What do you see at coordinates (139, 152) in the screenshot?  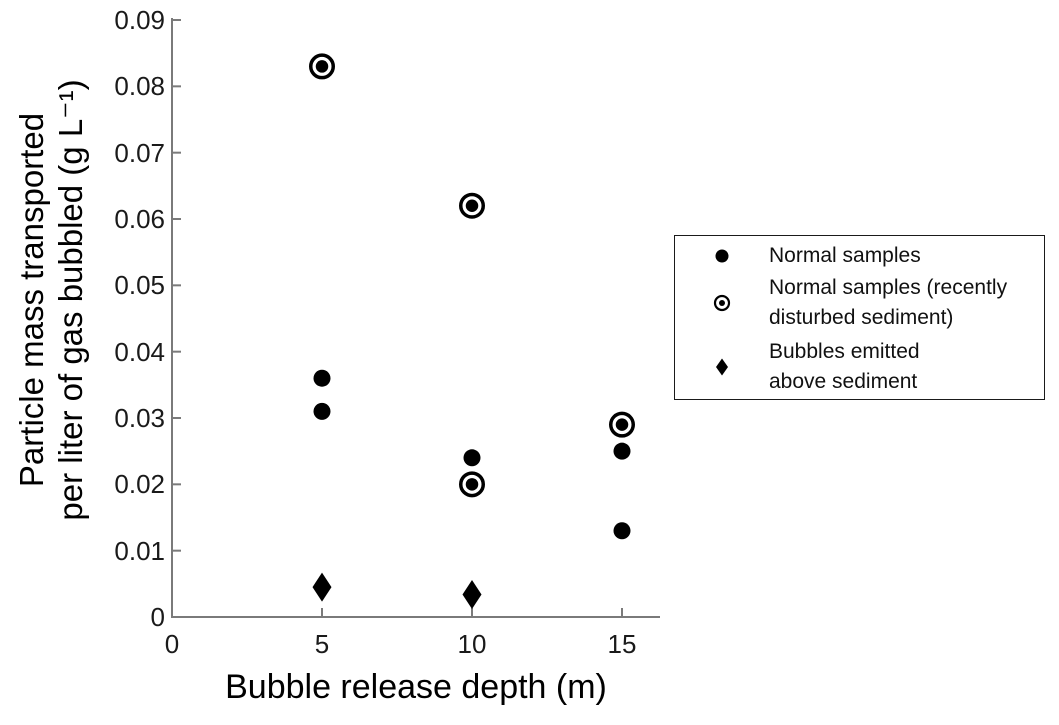 I see `y-tick-label: 0.07` at bounding box center [139, 152].